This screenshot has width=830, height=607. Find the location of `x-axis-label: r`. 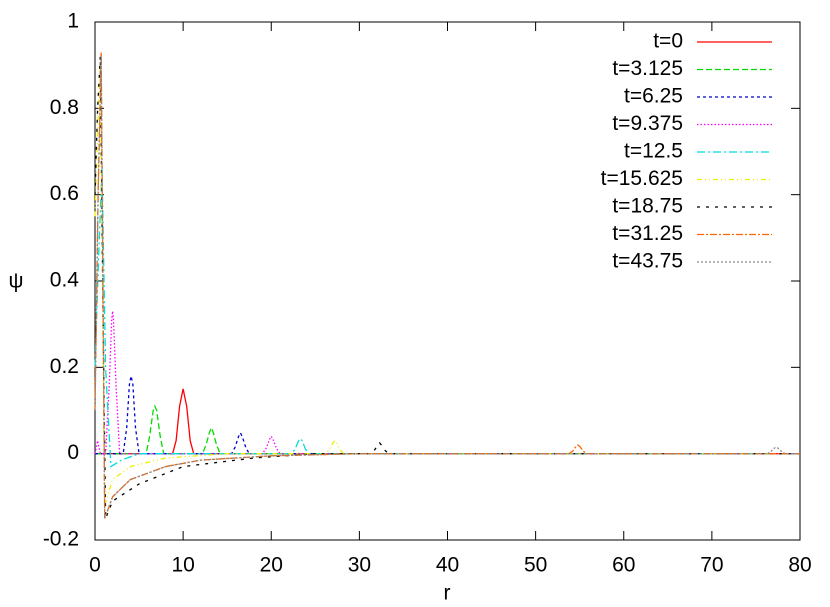

x-axis-label: r is located at coordinates (447, 593).